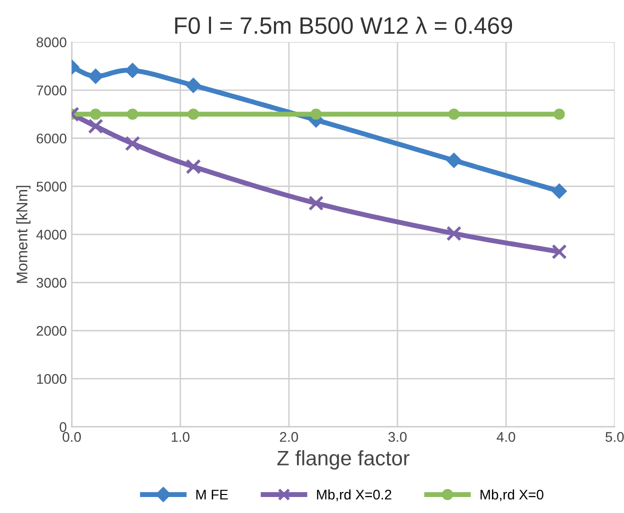 The width and height of the screenshot is (624, 513). I want to click on x-tick-label: 4.0, so click(506, 437).